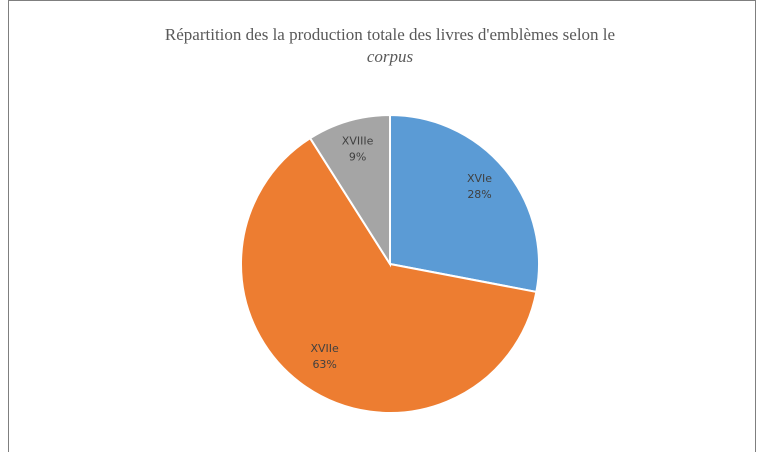  What do you see at coordinates (358, 140) in the screenshot?
I see `slice-category-label: XVIIIe` at bounding box center [358, 140].